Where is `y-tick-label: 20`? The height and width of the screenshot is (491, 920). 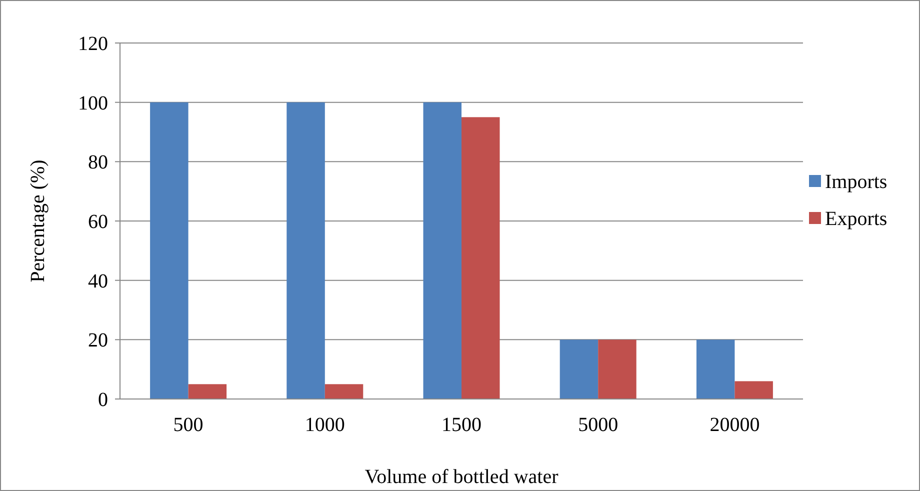
y-tick-label: 20 is located at coordinates (98, 341).